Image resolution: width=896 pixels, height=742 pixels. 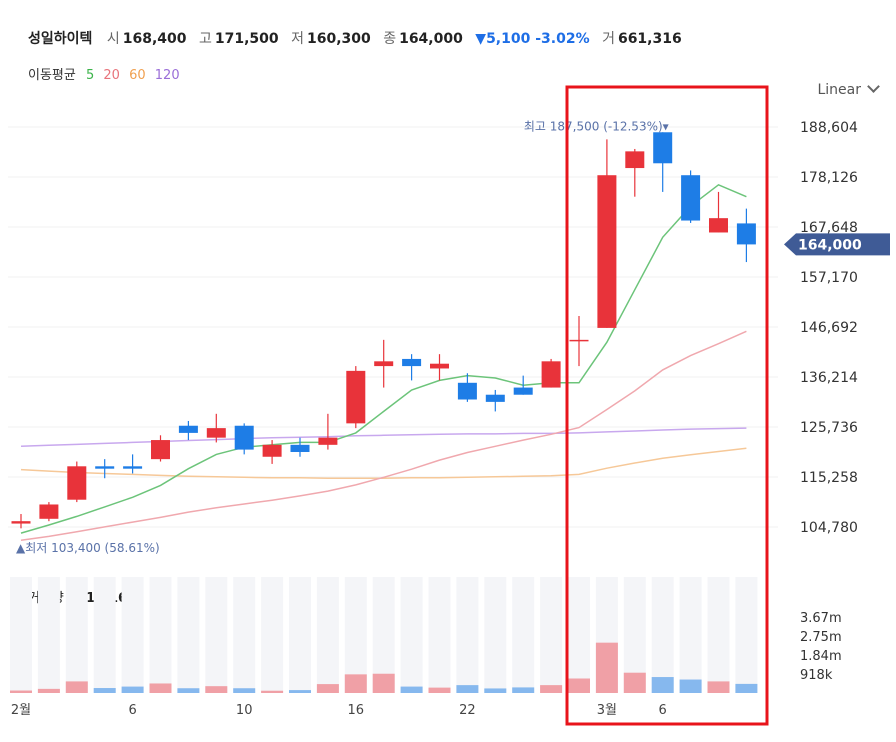 What do you see at coordinates (839, 90) in the screenshot?
I see `scale-selector-label: Linear` at bounding box center [839, 90].